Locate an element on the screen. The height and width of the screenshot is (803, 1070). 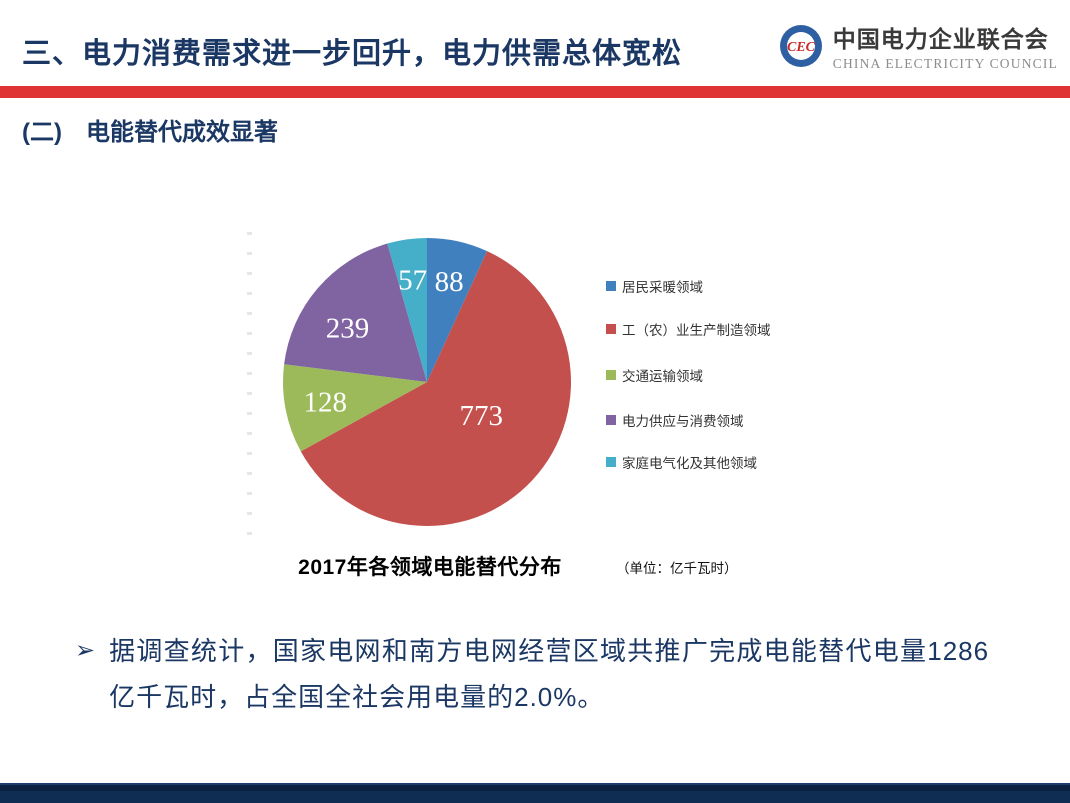
legend-item: 电力供应与消费领域 is located at coordinates (690, 421).